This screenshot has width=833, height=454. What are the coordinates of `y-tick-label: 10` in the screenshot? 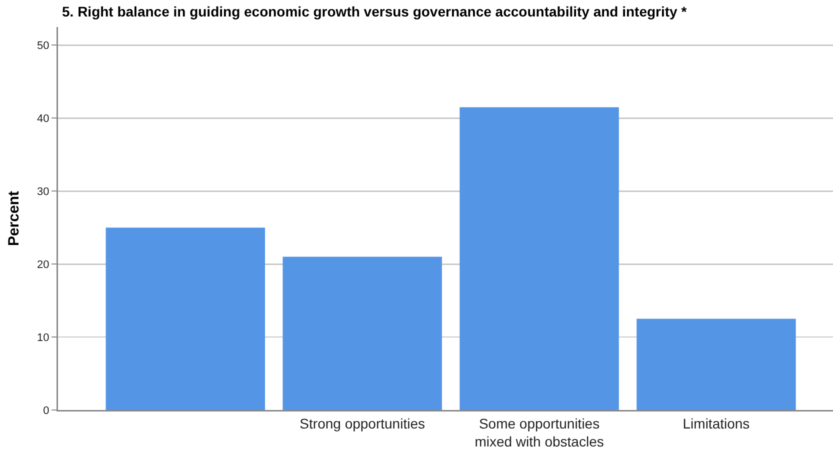 It's located at (43, 338).